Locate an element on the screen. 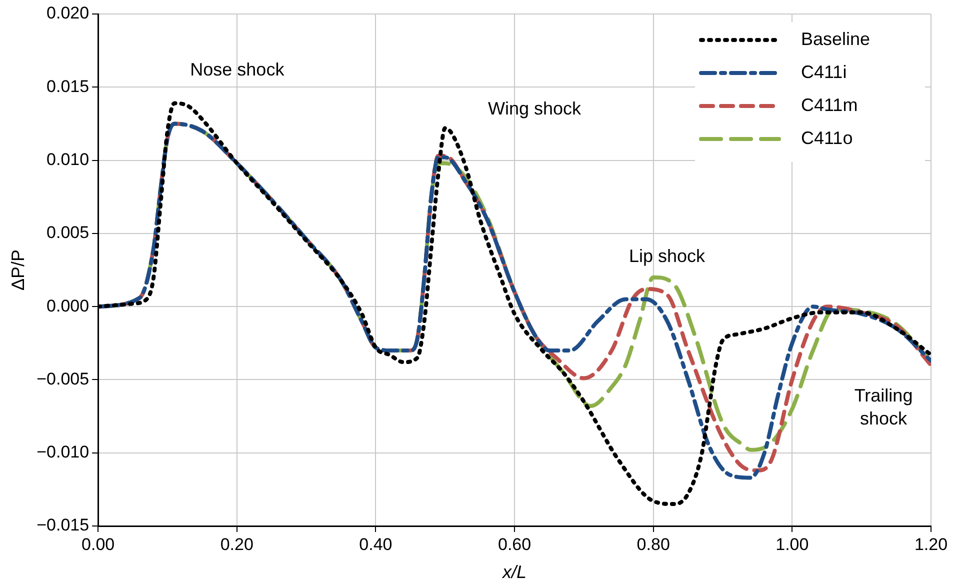 This screenshot has width=959, height=588. x-tick-label: 0.00 is located at coordinates (98, 544).